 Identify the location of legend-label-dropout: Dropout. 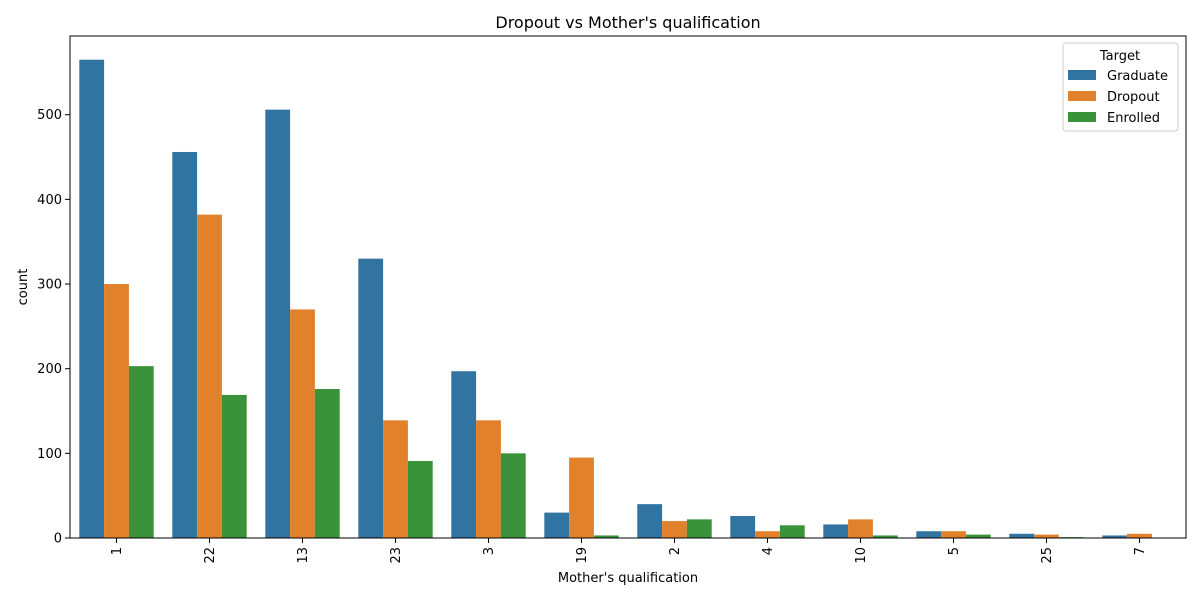
(1133, 97).